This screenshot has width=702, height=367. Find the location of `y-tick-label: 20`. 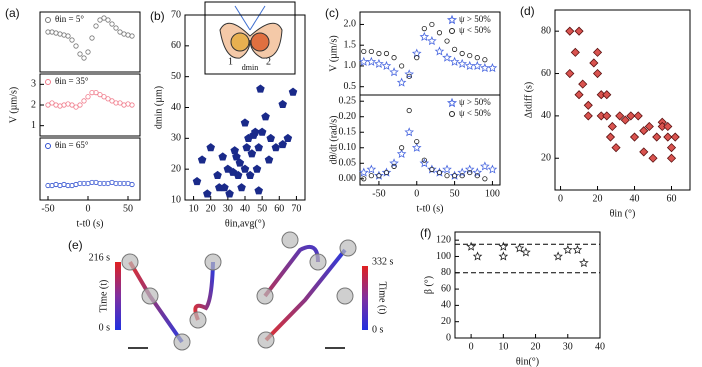

y-tick-label: 20 is located at coordinates (546, 158).